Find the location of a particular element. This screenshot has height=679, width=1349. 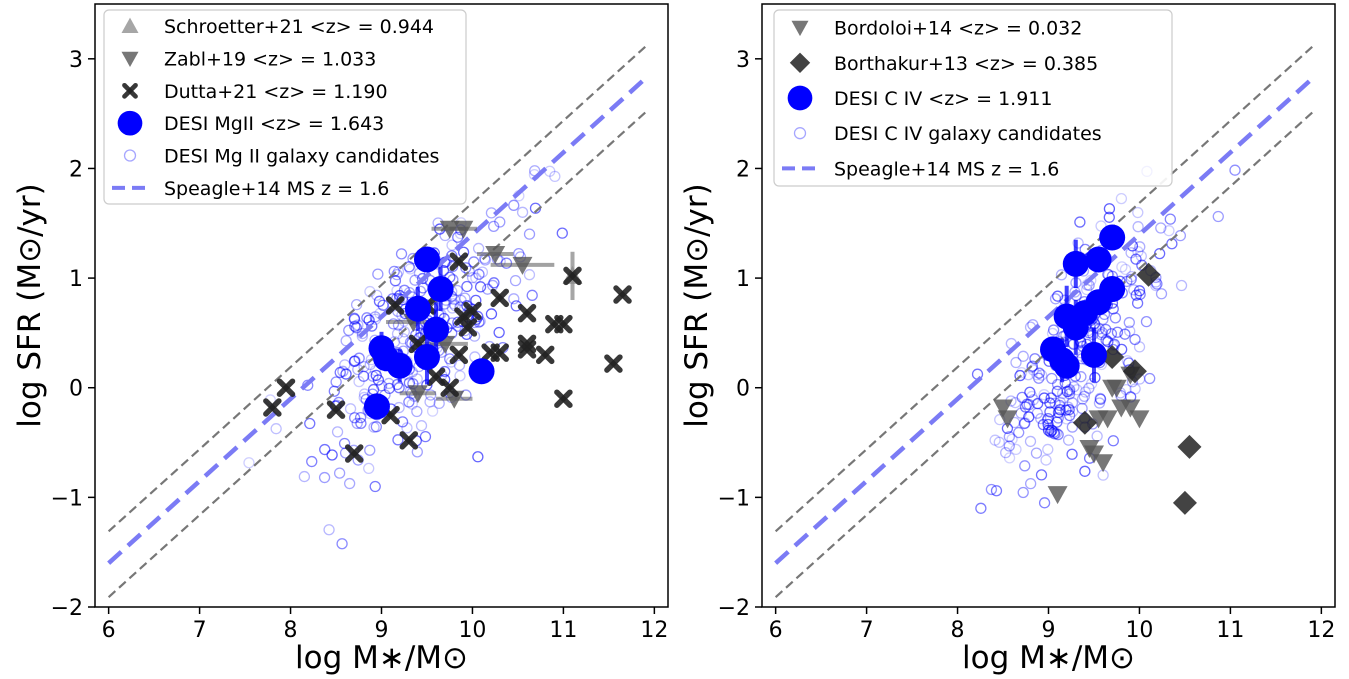

x-tick-label: 8 is located at coordinates (291, 630).